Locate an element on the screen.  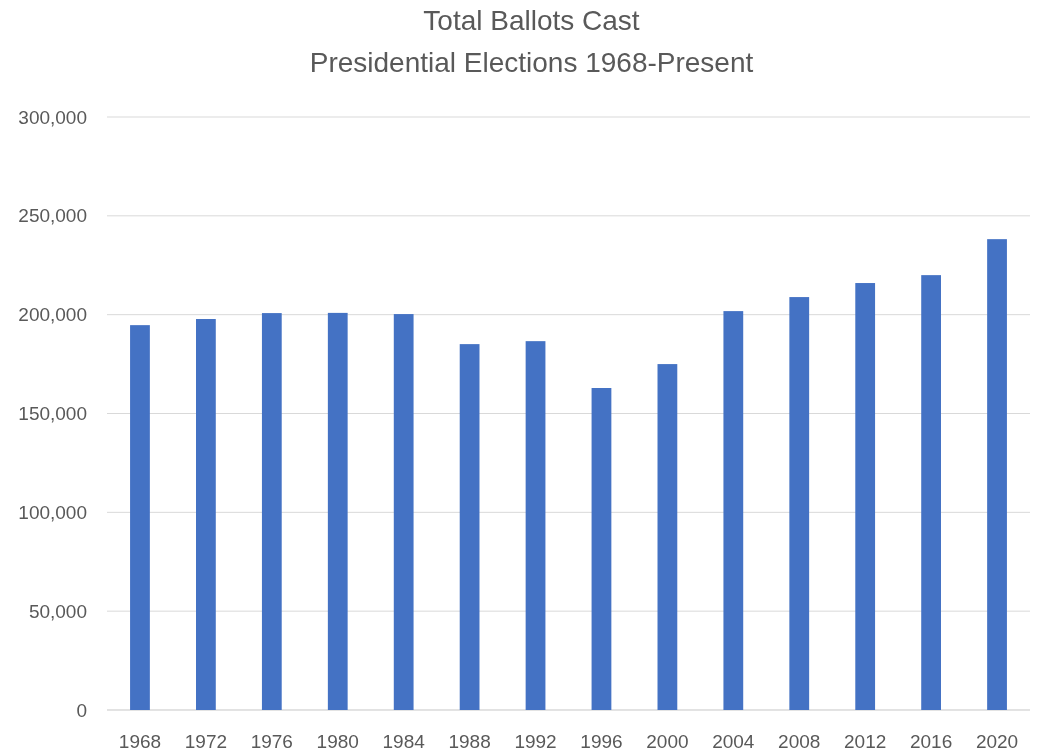
x-tick-label: 2008 is located at coordinates (799, 741).